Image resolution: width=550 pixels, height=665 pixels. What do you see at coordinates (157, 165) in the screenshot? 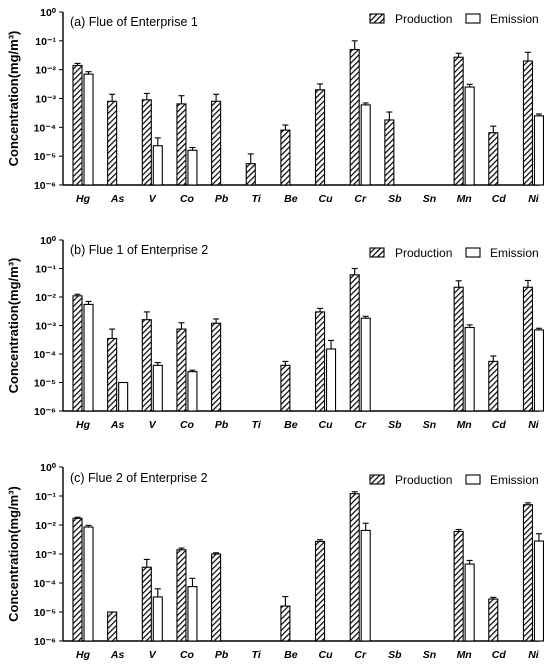
I see `panel-a-bar-emission-v` at bounding box center [157, 165].